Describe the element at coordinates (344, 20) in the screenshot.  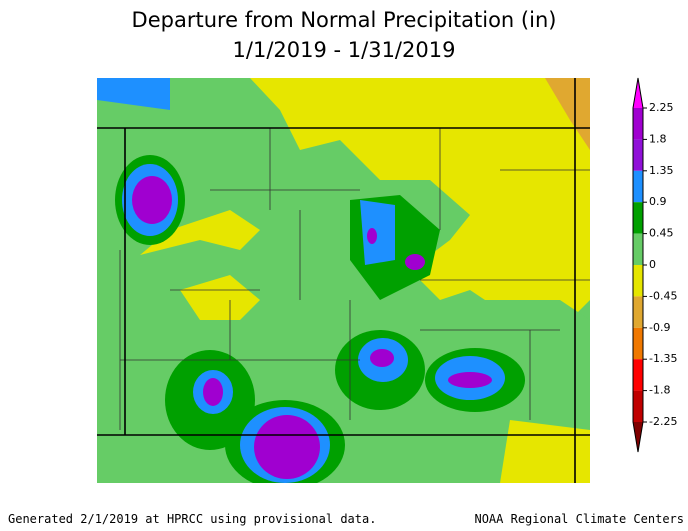
I see `title-line: Departure from Normal Precipitation (in)` at that location.